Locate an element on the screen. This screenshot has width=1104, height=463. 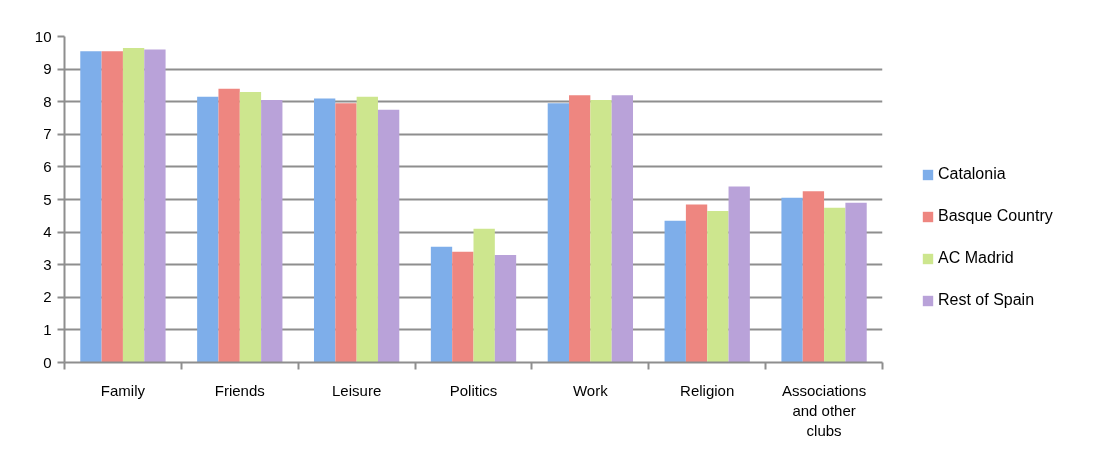
y-tick-label: 3 is located at coordinates (47, 264).